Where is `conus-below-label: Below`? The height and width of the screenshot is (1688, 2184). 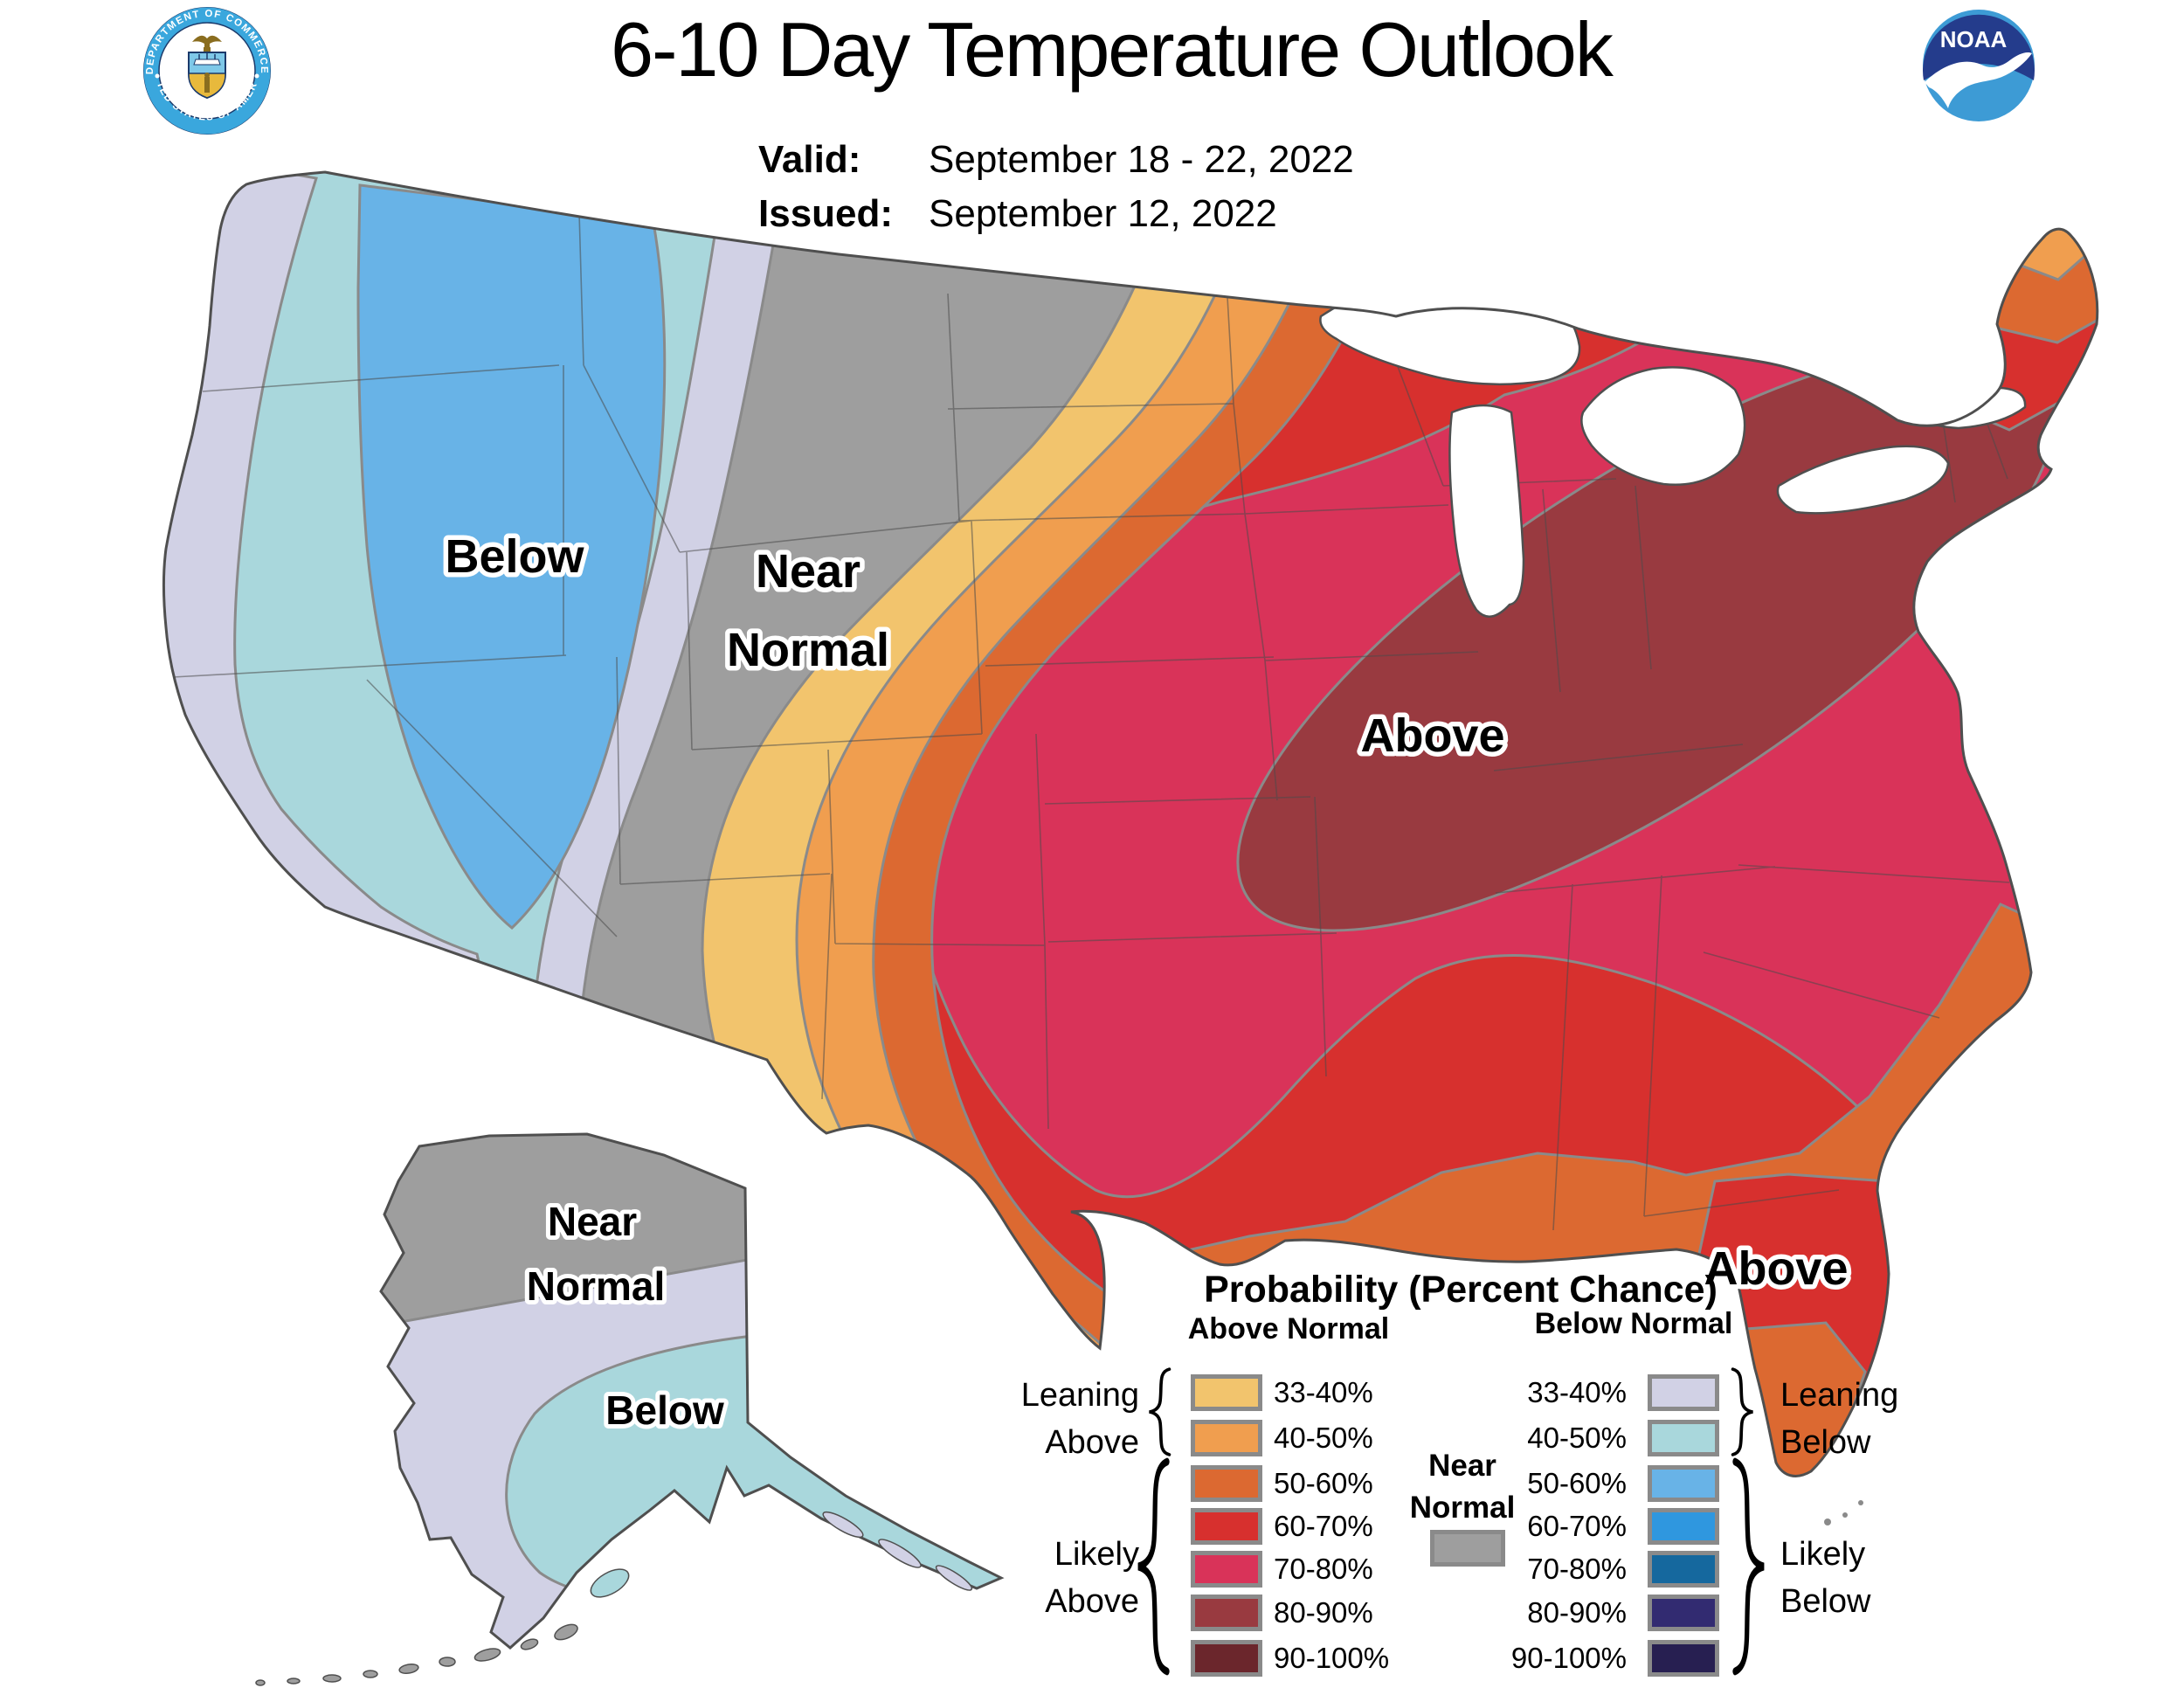 conus-below-label: Below is located at coordinates (514, 556).